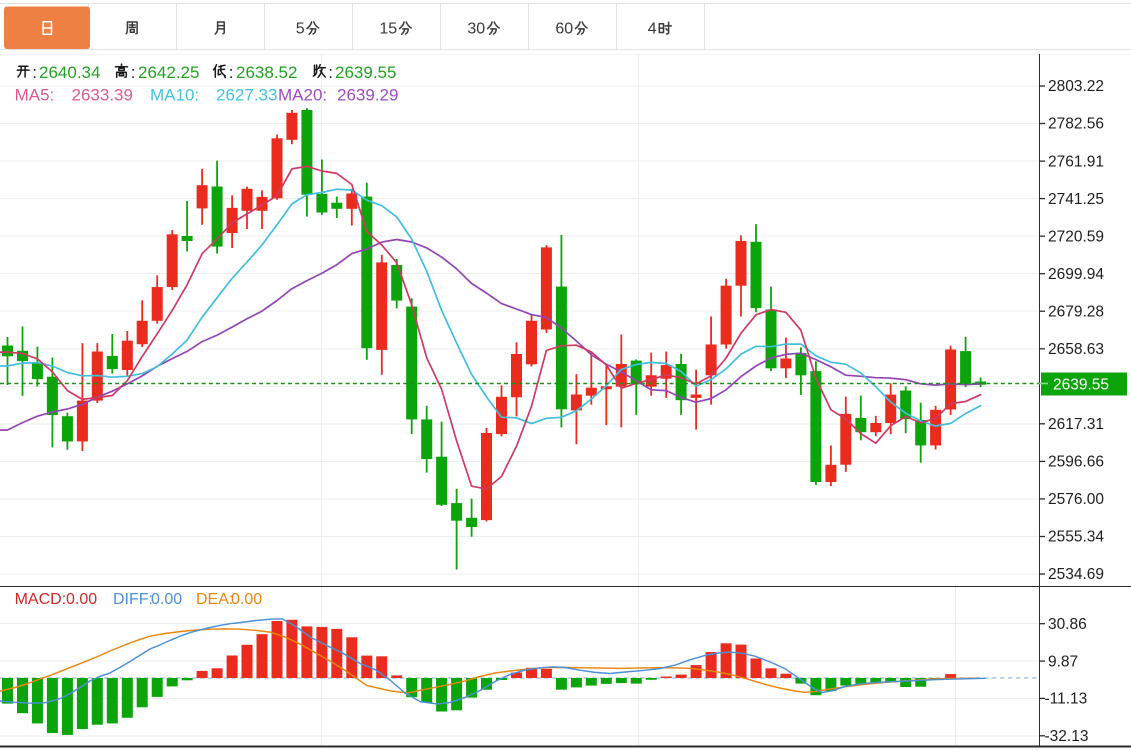 Image resolution: width=1131 pixels, height=751 pixels. Describe the element at coordinates (174, 95) in the screenshot. I see `svg-text: MA10:` at that location.